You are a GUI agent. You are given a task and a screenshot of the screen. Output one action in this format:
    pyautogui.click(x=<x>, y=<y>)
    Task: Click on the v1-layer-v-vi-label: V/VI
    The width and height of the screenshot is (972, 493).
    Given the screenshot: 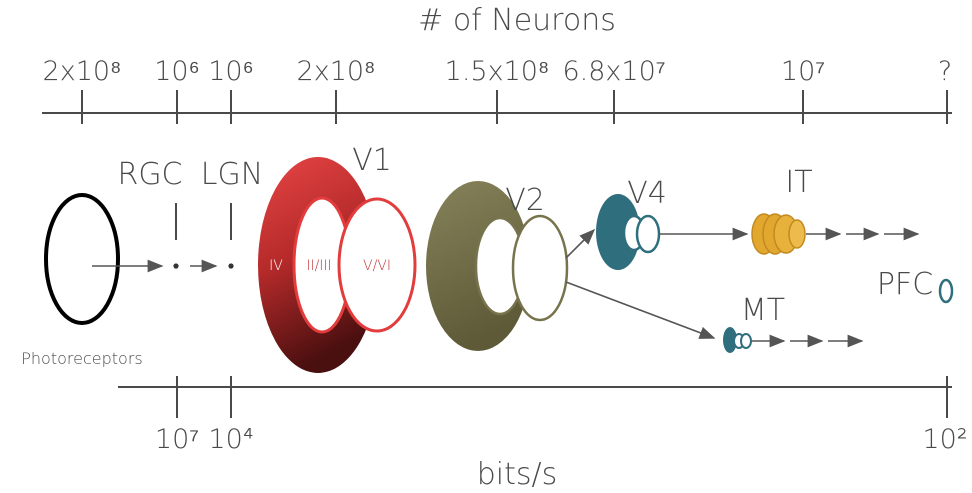 What is the action you would take?
    pyautogui.click(x=377, y=266)
    